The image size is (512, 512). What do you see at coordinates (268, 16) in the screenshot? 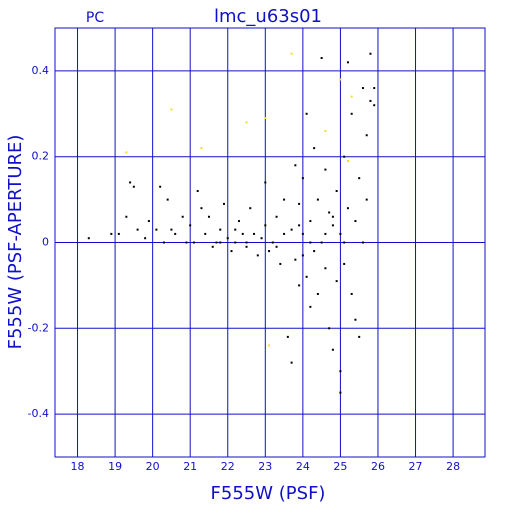
I see `chart-title: lmc_u63s01` at bounding box center [268, 16].